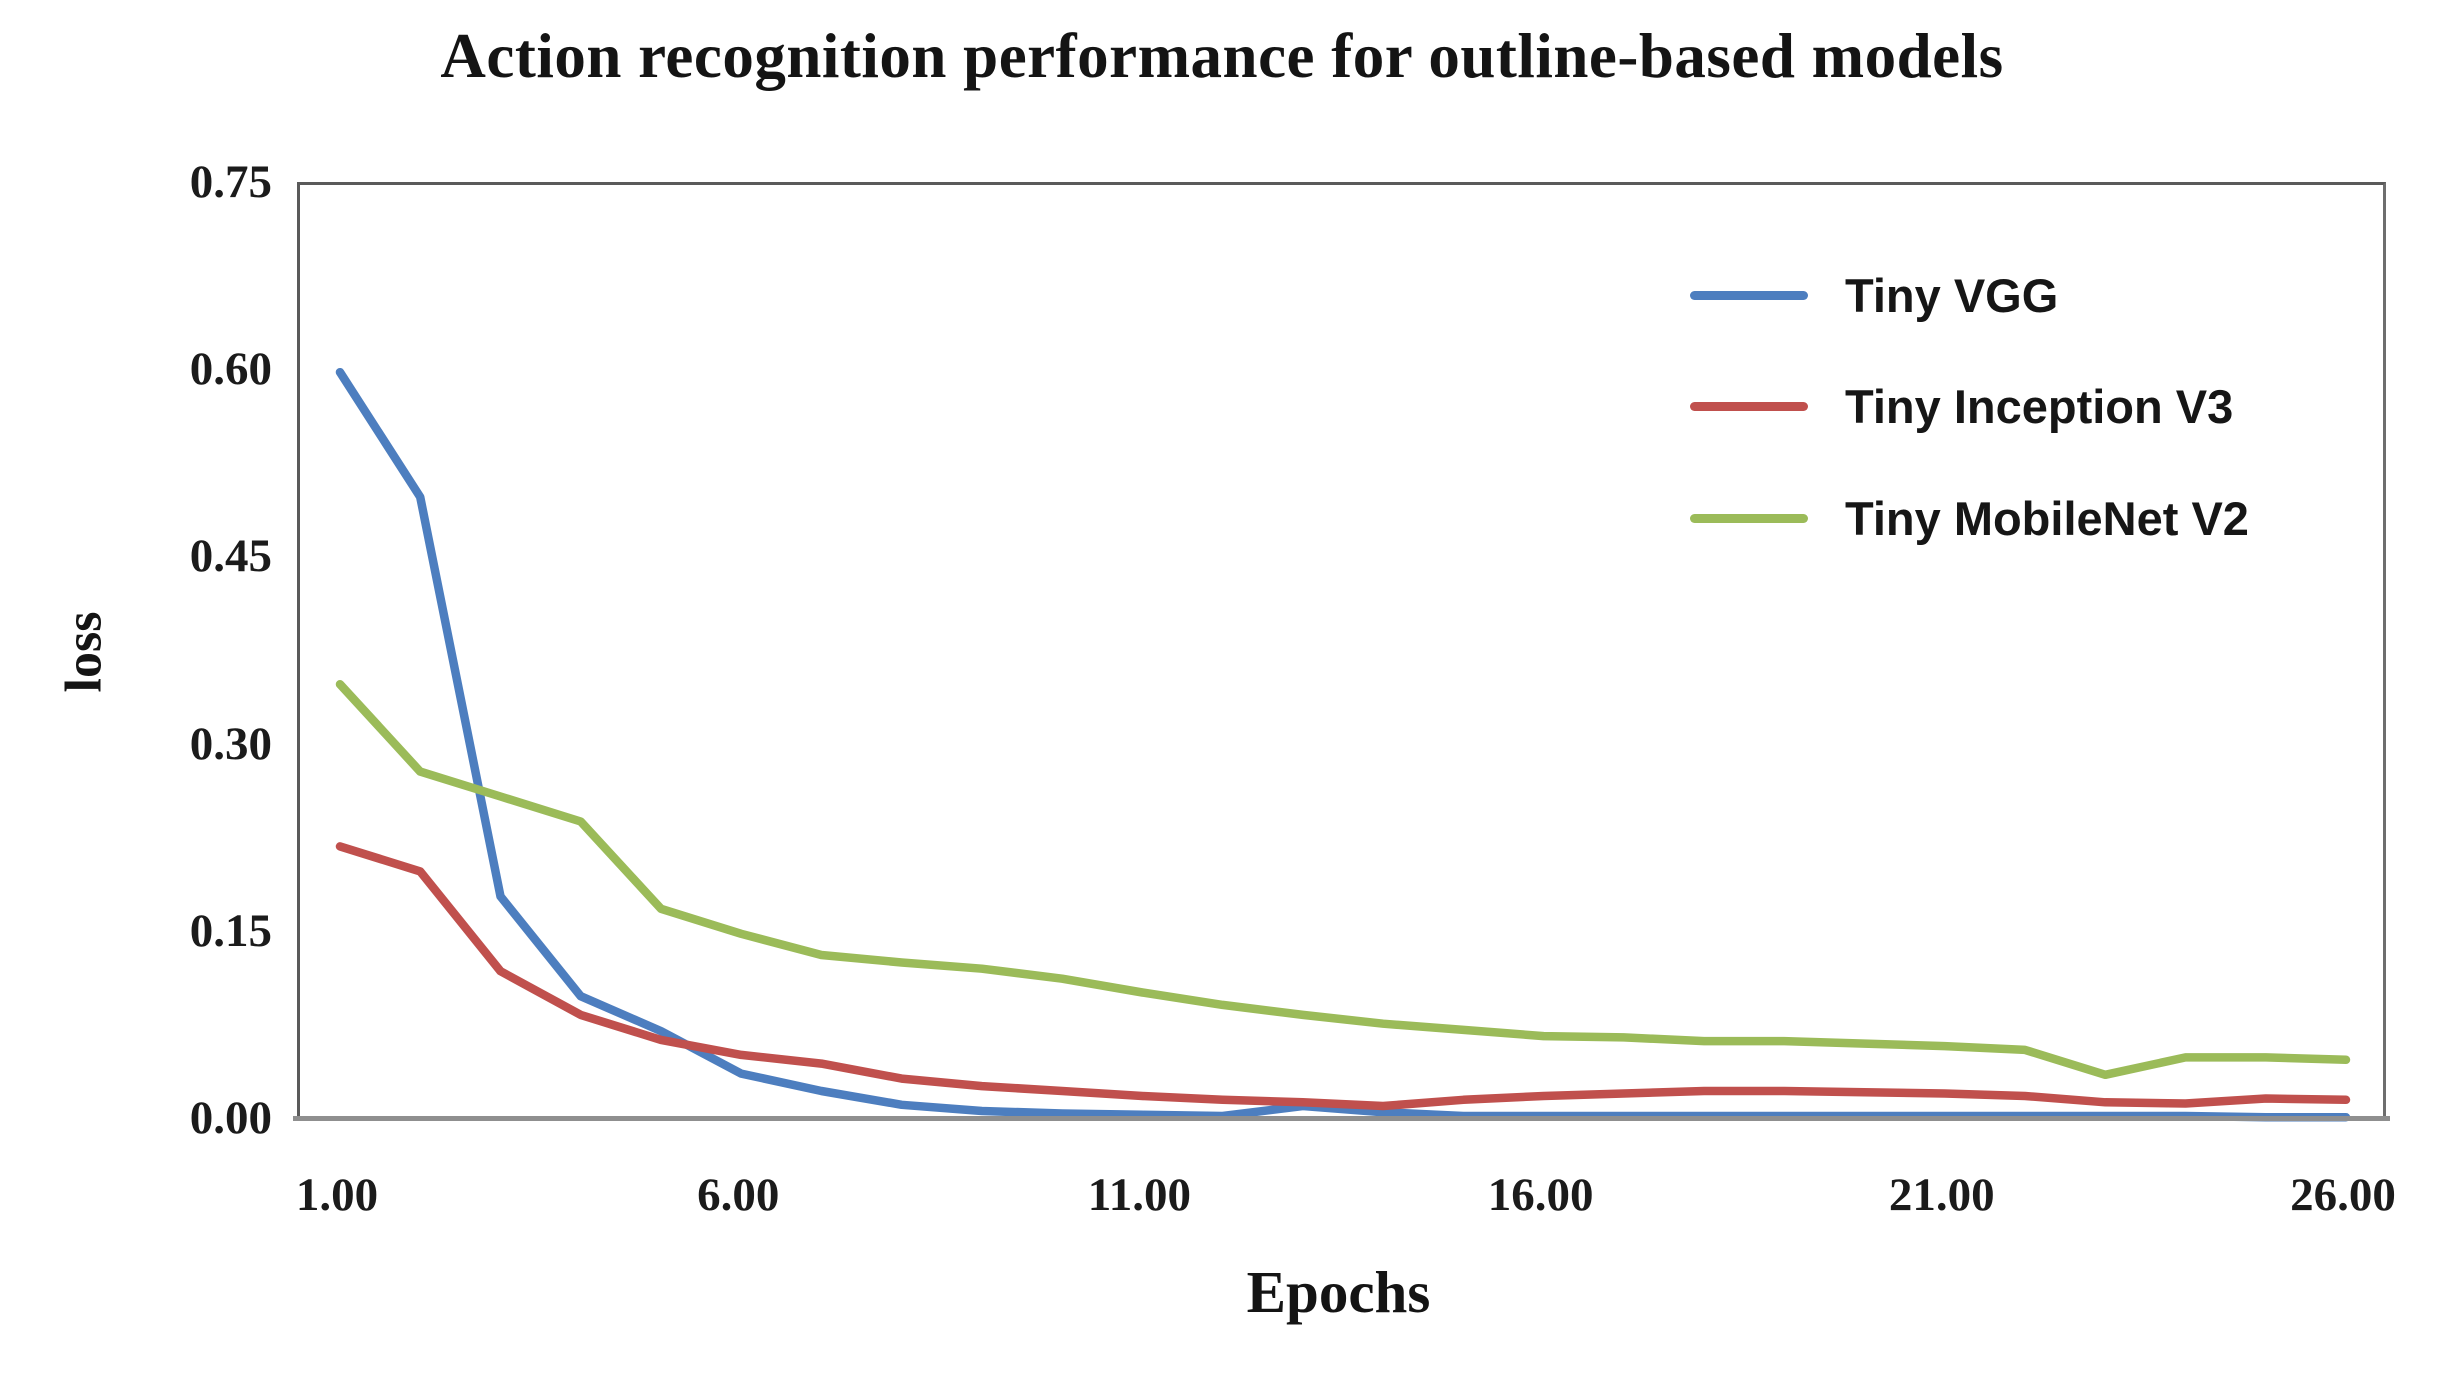 The image size is (2444, 1376). What do you see at coordinates (2343, 1195) in the screenshot?
I see `x-tick-label: 26.00` at bounding box center [2343, 1195].